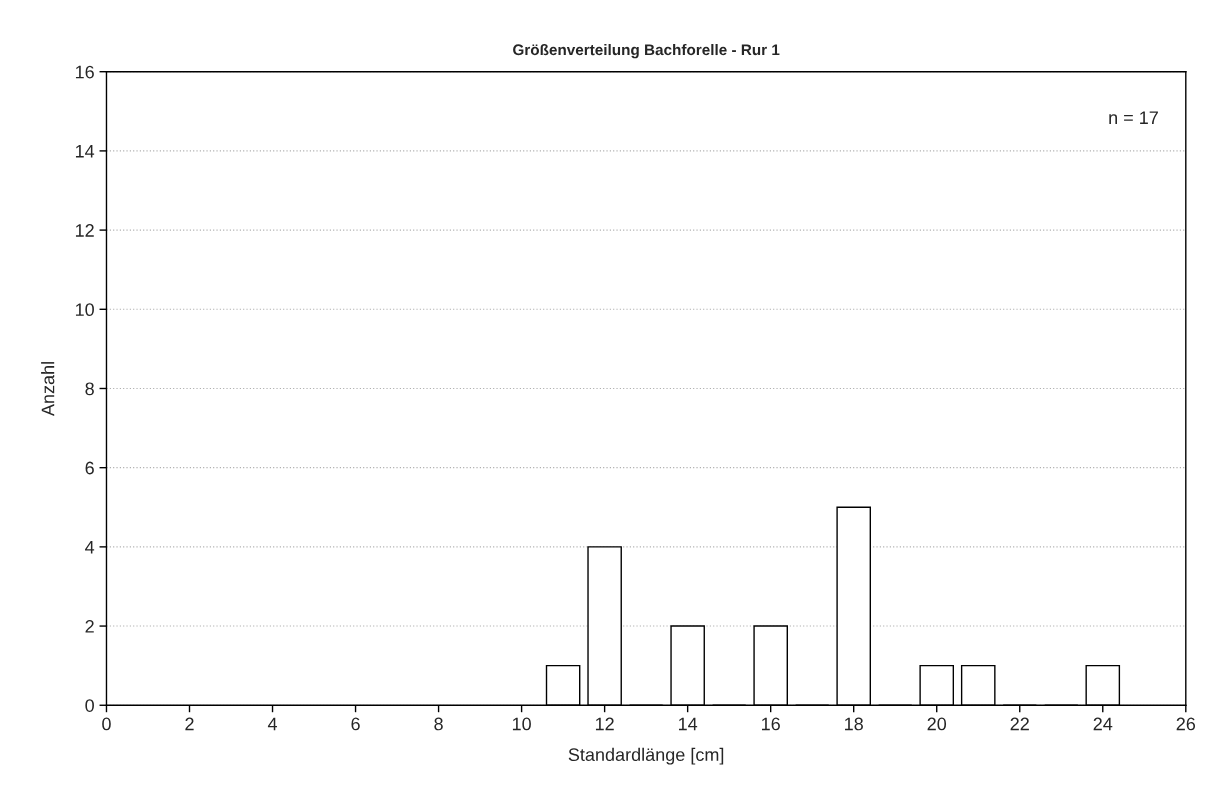  Describe the element at coordinates (1019, 724) in the screenshot. I see `x-tick-label: 22` at that location.